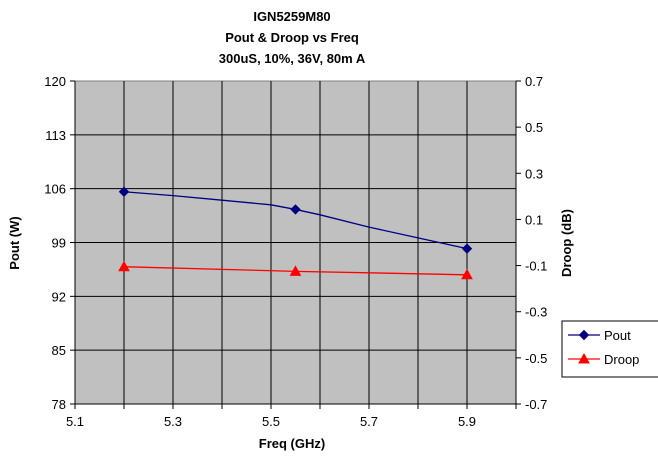 The image size is (658, 461). I want to click on legend-box, so click(609, 349).